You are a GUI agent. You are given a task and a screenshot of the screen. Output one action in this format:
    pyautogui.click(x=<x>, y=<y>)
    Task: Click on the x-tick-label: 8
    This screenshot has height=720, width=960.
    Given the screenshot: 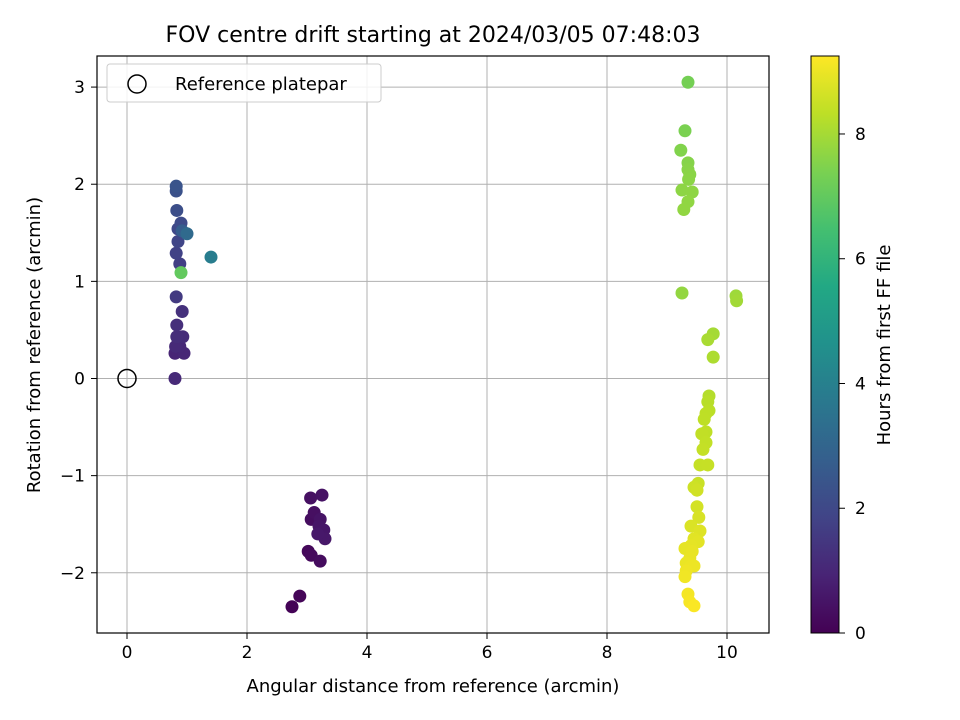 What is the action you would take?
    pyautogui.click(x=607, y=653)
    